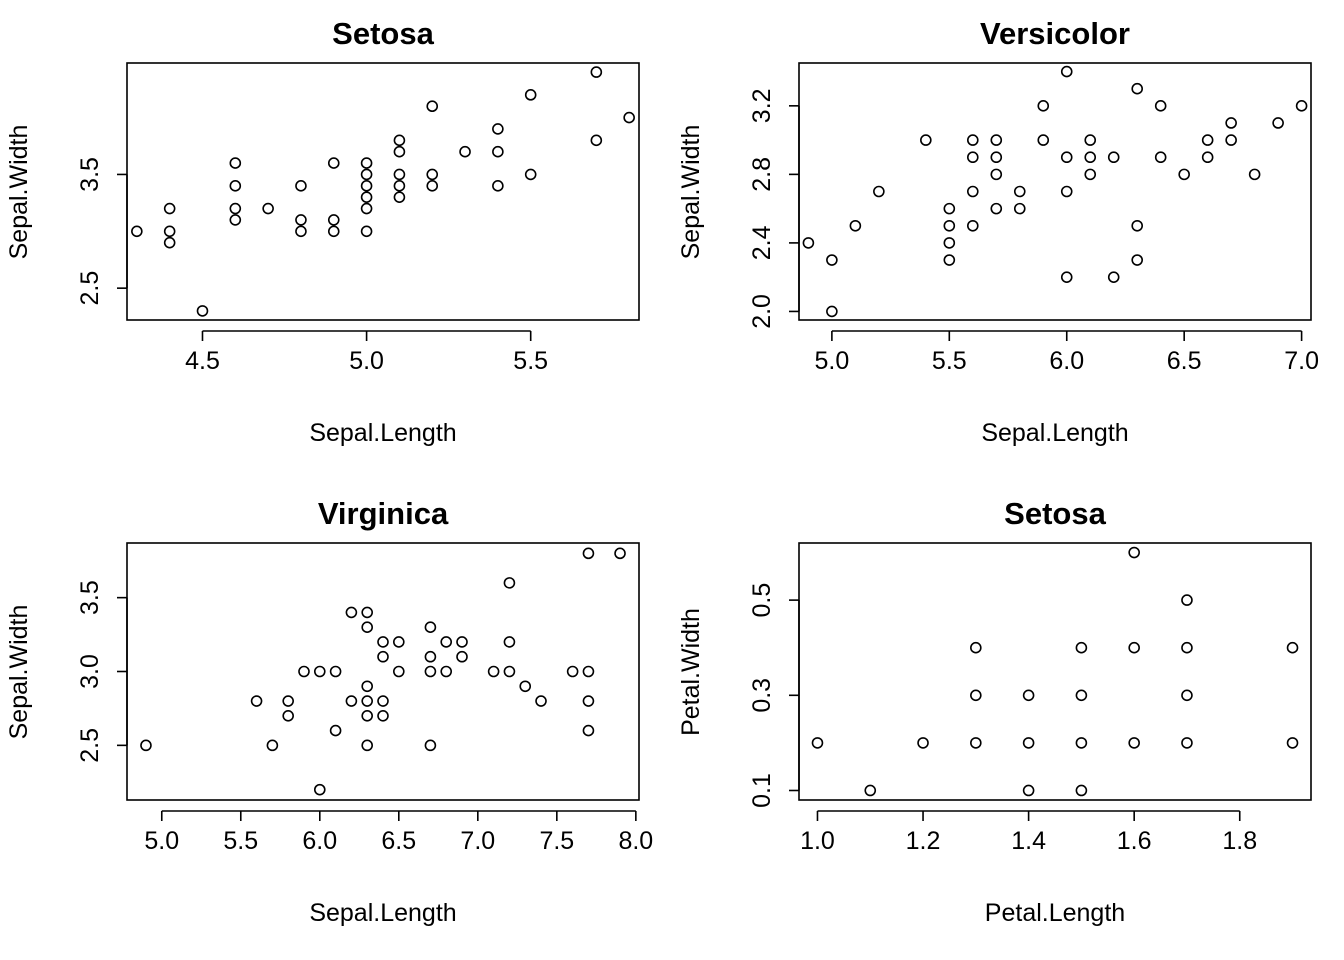  What do you see at coordinates (556, 841) in the screenshot?
I see `x-tick-label: 7.5` at bounding box center [556, 841].